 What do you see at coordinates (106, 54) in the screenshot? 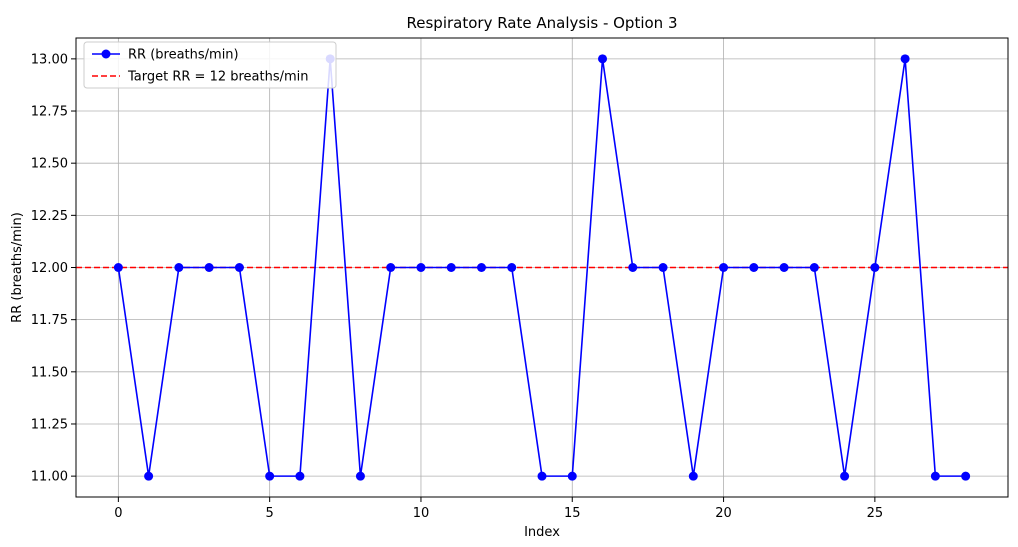
I see `legend-marker-rr` at bounding box center [106, 54].